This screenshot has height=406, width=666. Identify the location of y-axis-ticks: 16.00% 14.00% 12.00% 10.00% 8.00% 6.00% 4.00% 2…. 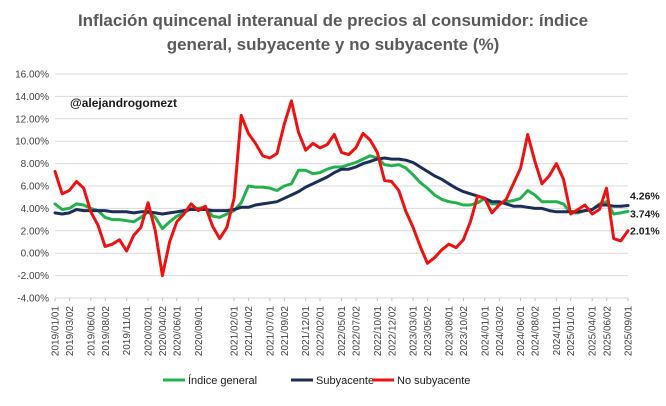
(32, 187).